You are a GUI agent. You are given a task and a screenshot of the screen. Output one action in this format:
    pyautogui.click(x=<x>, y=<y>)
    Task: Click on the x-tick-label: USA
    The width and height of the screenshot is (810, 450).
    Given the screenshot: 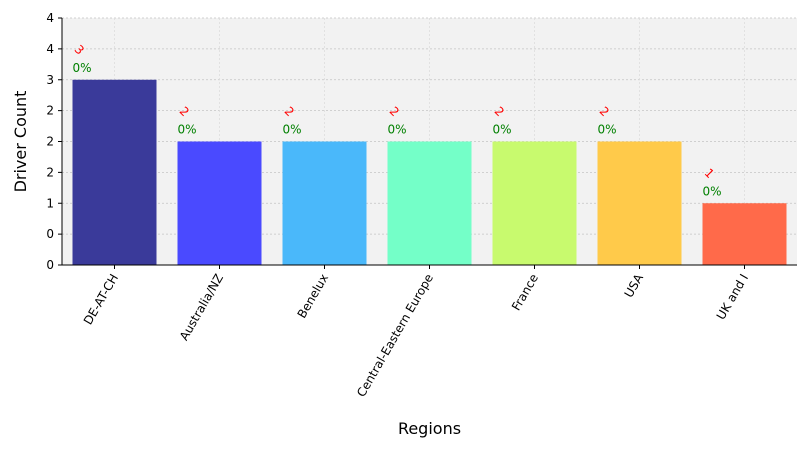 What is the action you would take?
    pyautogui.click(x=634, y=285)
    